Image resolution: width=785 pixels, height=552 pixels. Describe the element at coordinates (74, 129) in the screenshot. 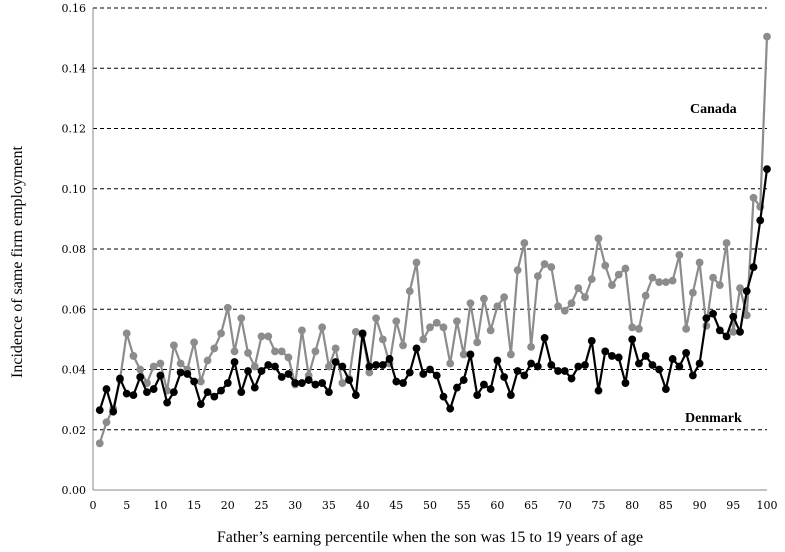

I see `y-tick-label: 0.12` at that location.